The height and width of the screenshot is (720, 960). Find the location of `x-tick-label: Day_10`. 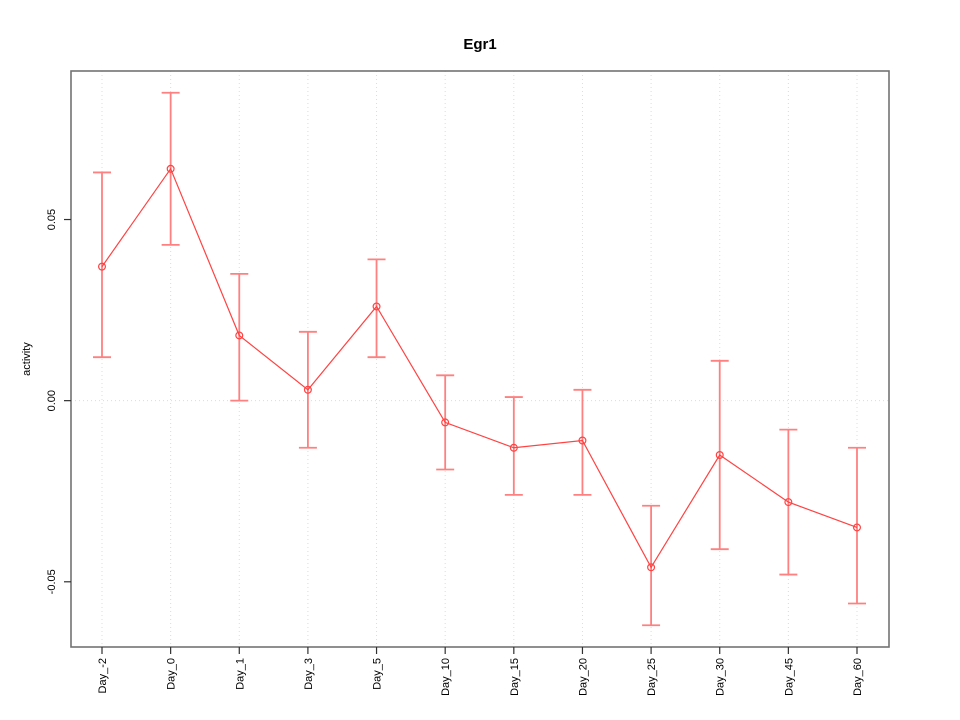

x-tick-label: Day_10 is located at coordinates (446, 677).